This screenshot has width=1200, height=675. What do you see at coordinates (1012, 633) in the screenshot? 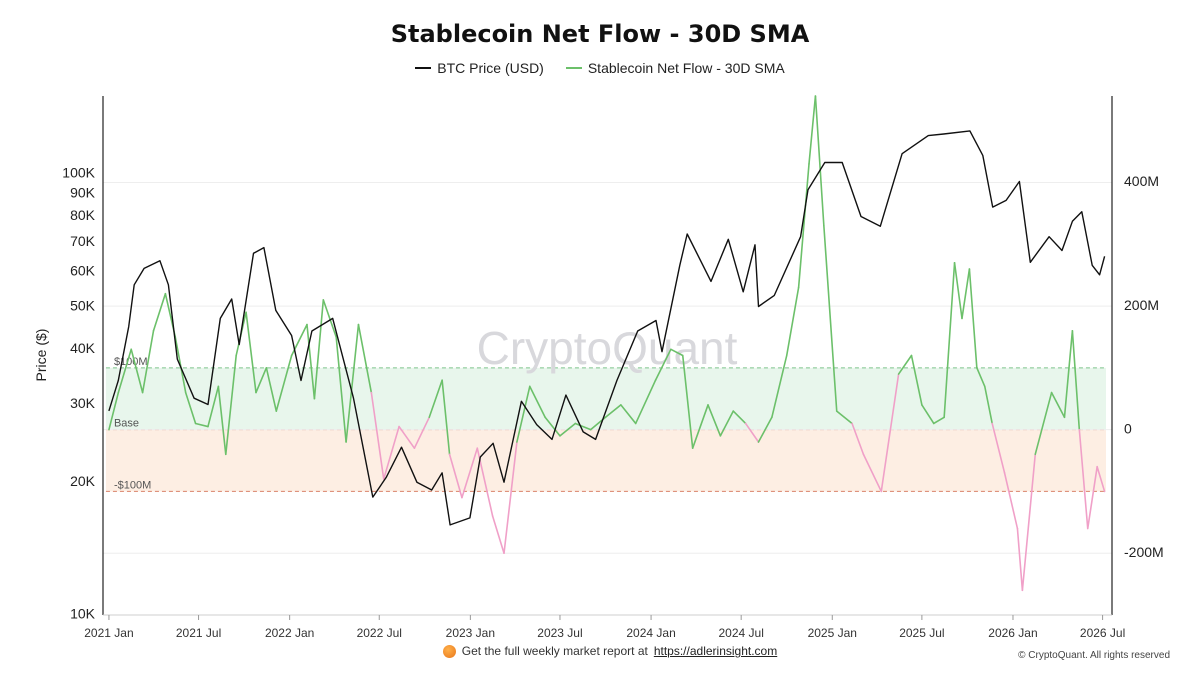
I see `x-tick-10: 2026 Jan` at bounding box center [1012, 633].